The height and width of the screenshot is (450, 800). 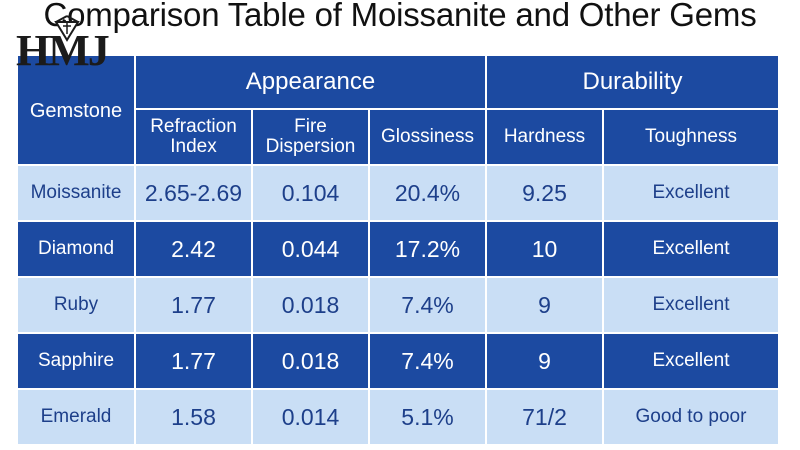 I want to click on gemstone-header: Gemstone, so click(x=76, y=110).